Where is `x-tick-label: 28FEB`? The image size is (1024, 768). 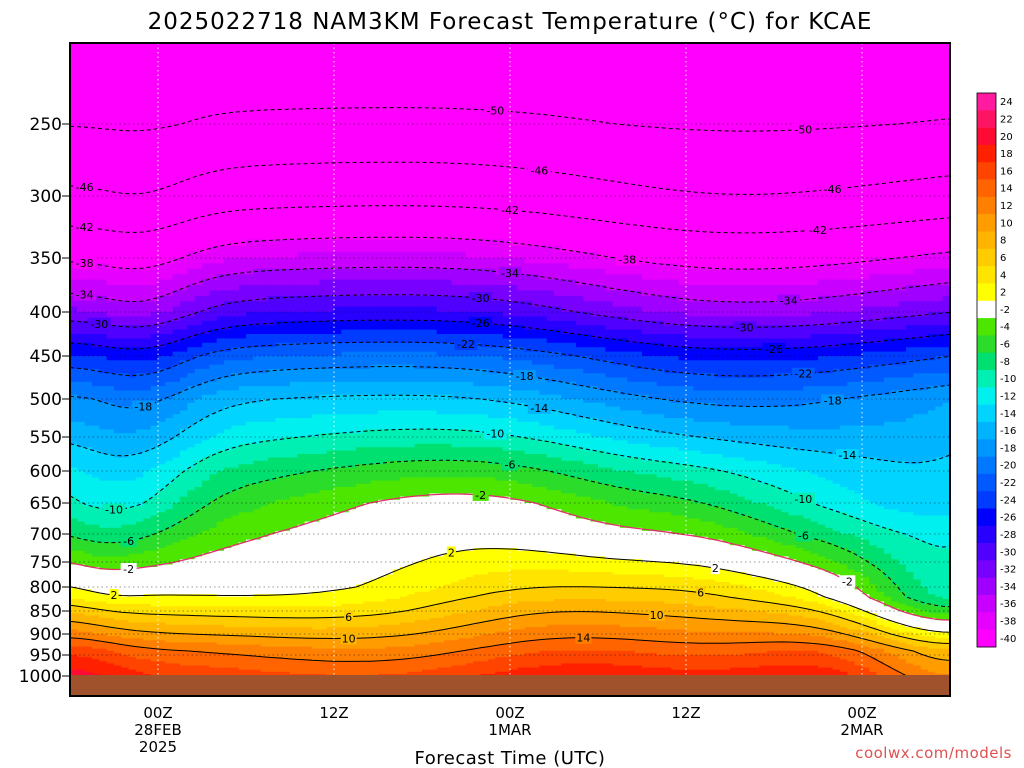 x-tick-label: 28FEB is located at coordinates (157, 730).